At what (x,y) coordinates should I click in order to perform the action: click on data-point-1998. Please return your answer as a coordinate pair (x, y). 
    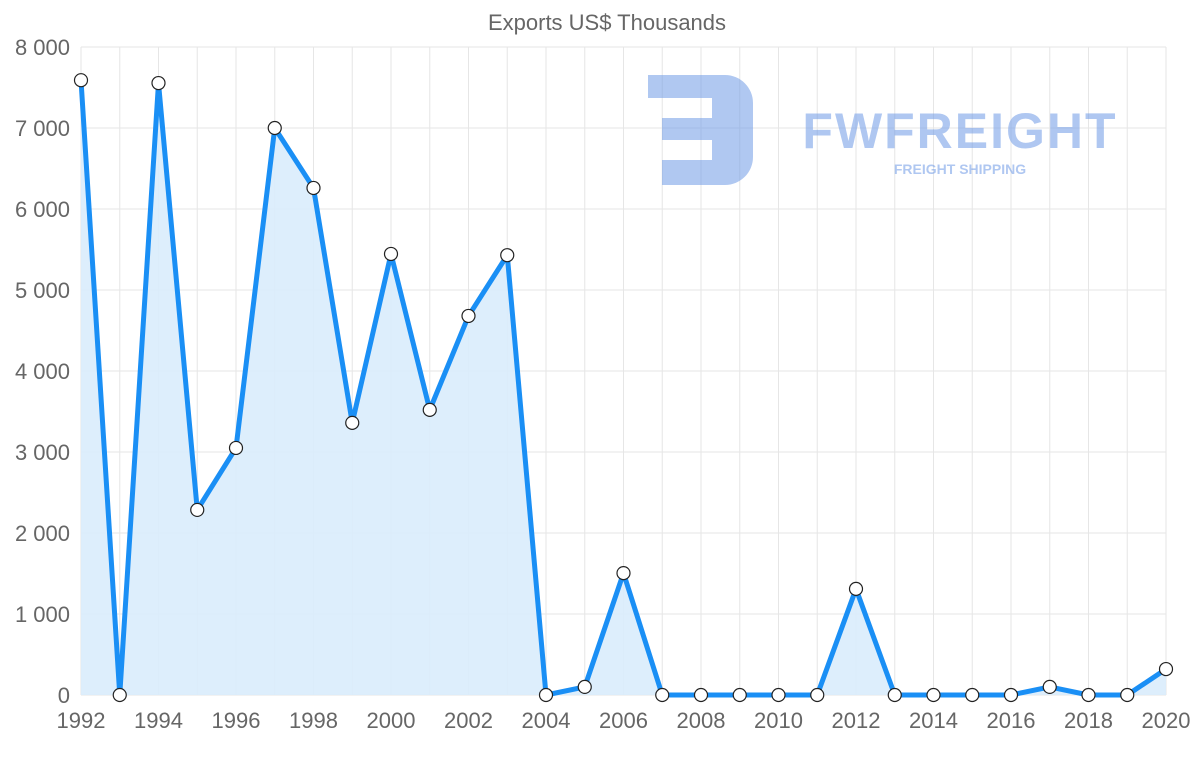
    Looking at the image, I should click on (313, 188).